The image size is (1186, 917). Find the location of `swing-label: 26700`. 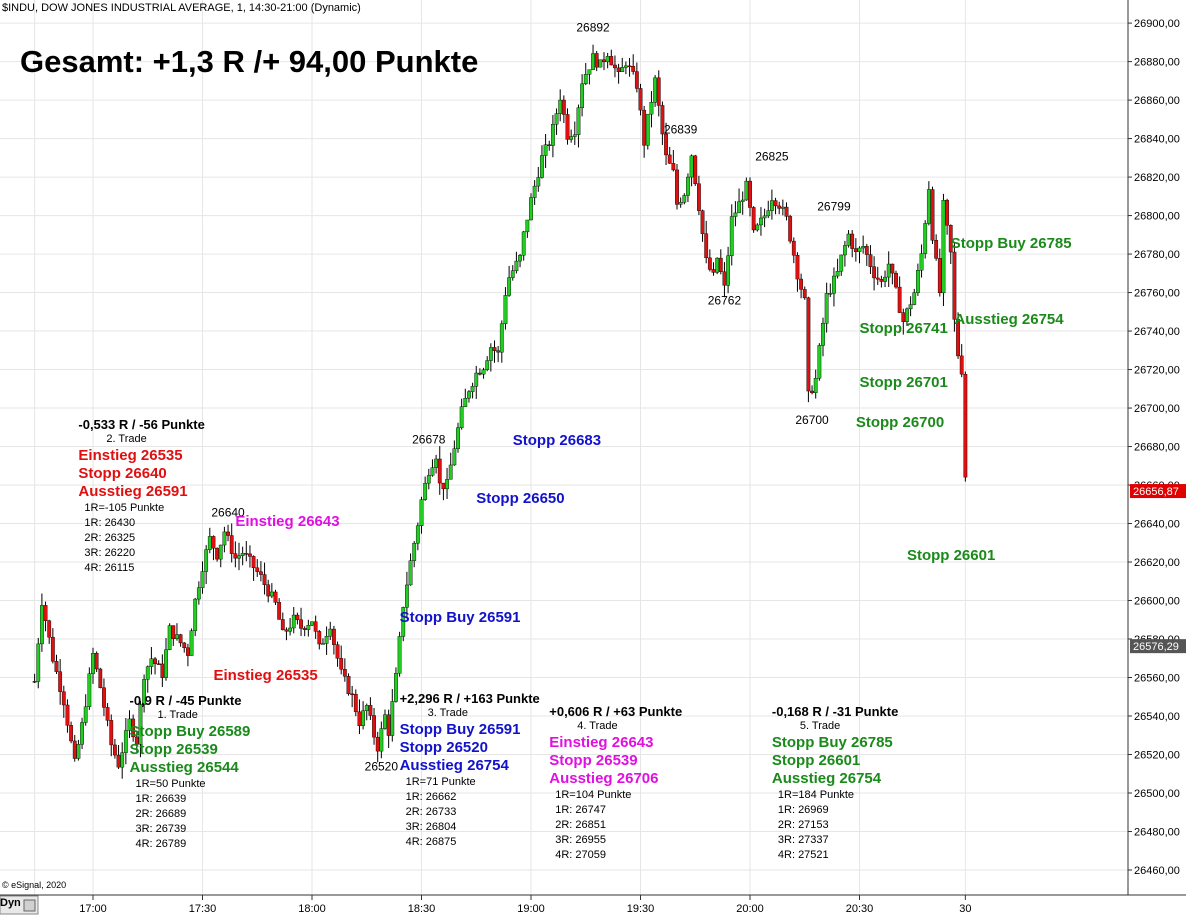

swing-label: 26700 is located at coordinates (812, 420).